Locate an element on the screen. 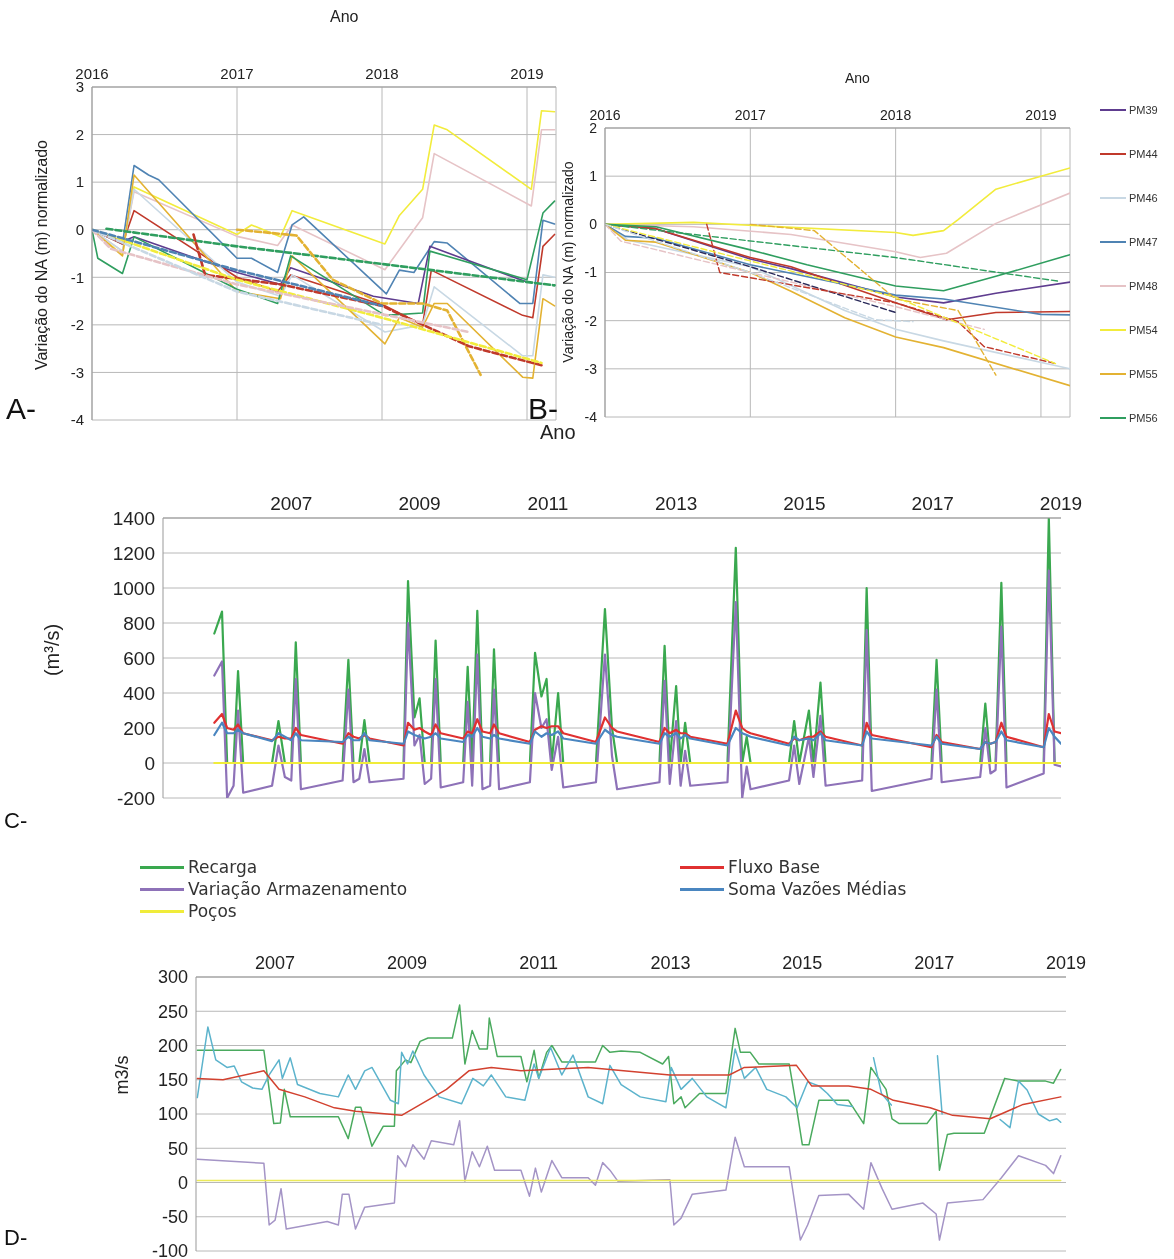  y-tick-label: -100 is located at coordinates (169, 1250).